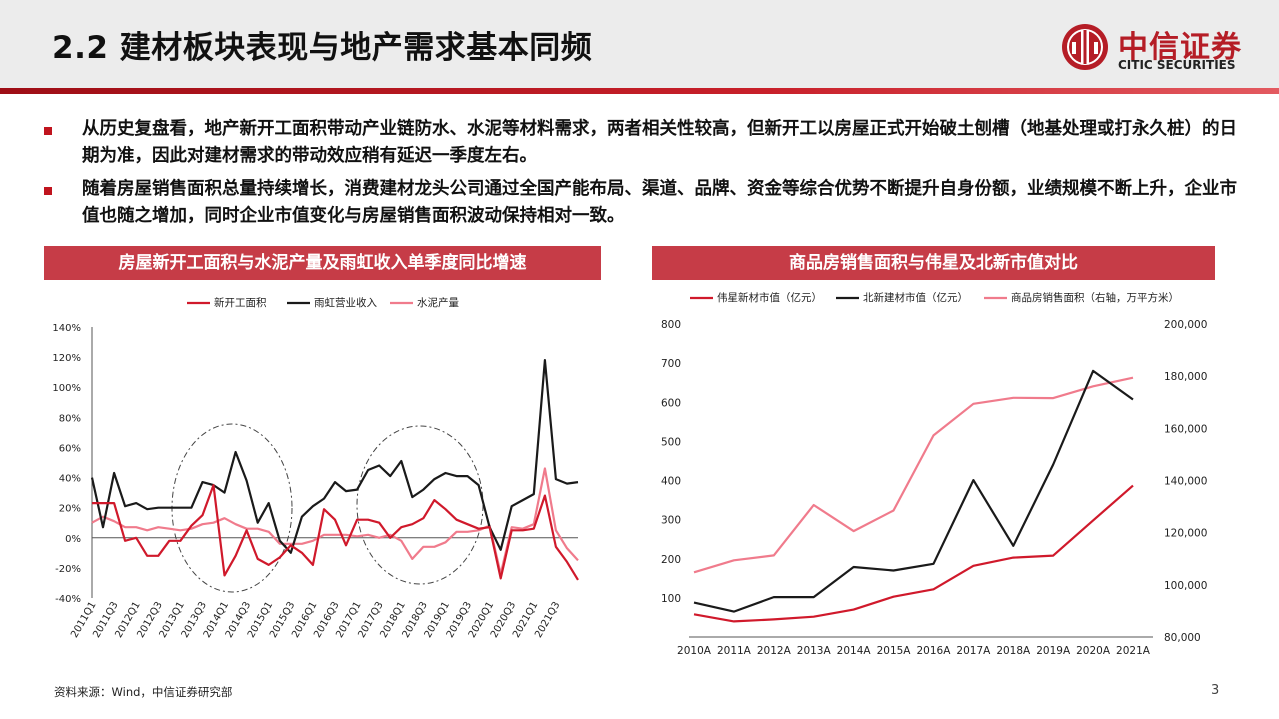 This screenshot has height=719, width=1279. Describe the element at coordinates (671, 599) in the screenshot. I see `y-left-tick-label: 100` at that location.